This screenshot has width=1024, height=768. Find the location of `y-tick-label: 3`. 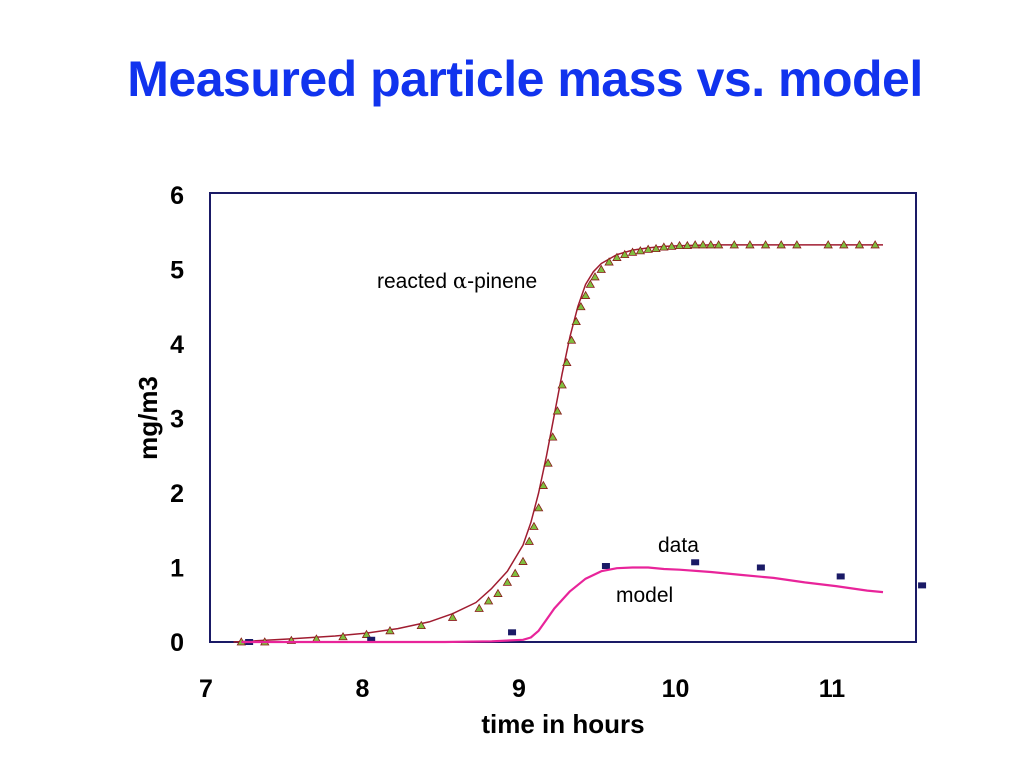

y-tick-label: 3 is located at coordinates (177, 420).